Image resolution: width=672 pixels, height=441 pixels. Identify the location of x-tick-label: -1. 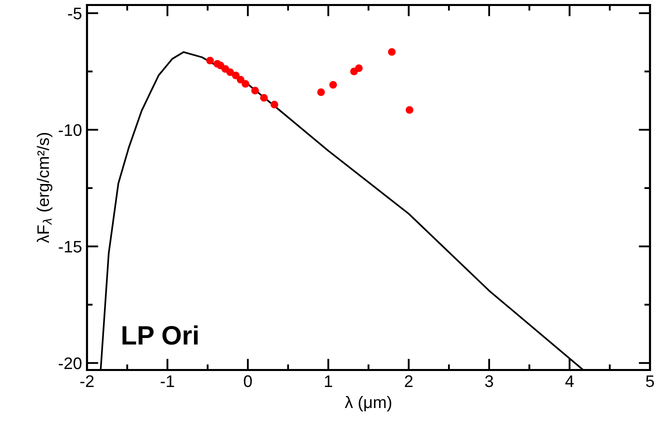
(167, 381).